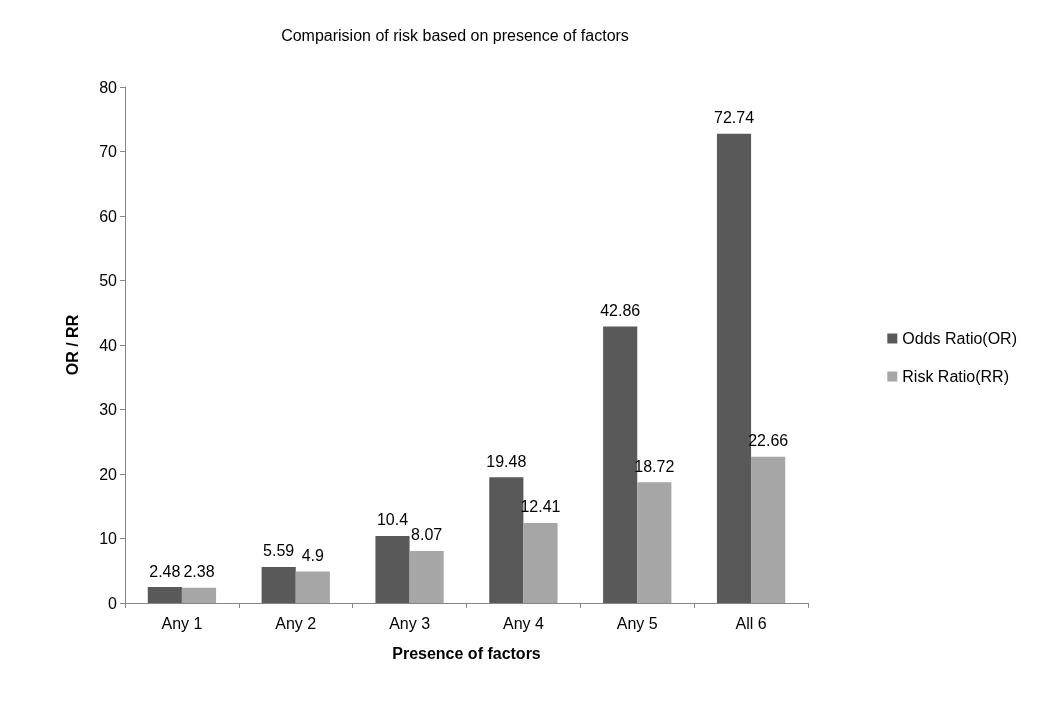 This screenshot has width=1042, height=715. Describe the element at coordinates (182, 623) in the screenshot. I see `x-tick-label: Any 1` at that location.